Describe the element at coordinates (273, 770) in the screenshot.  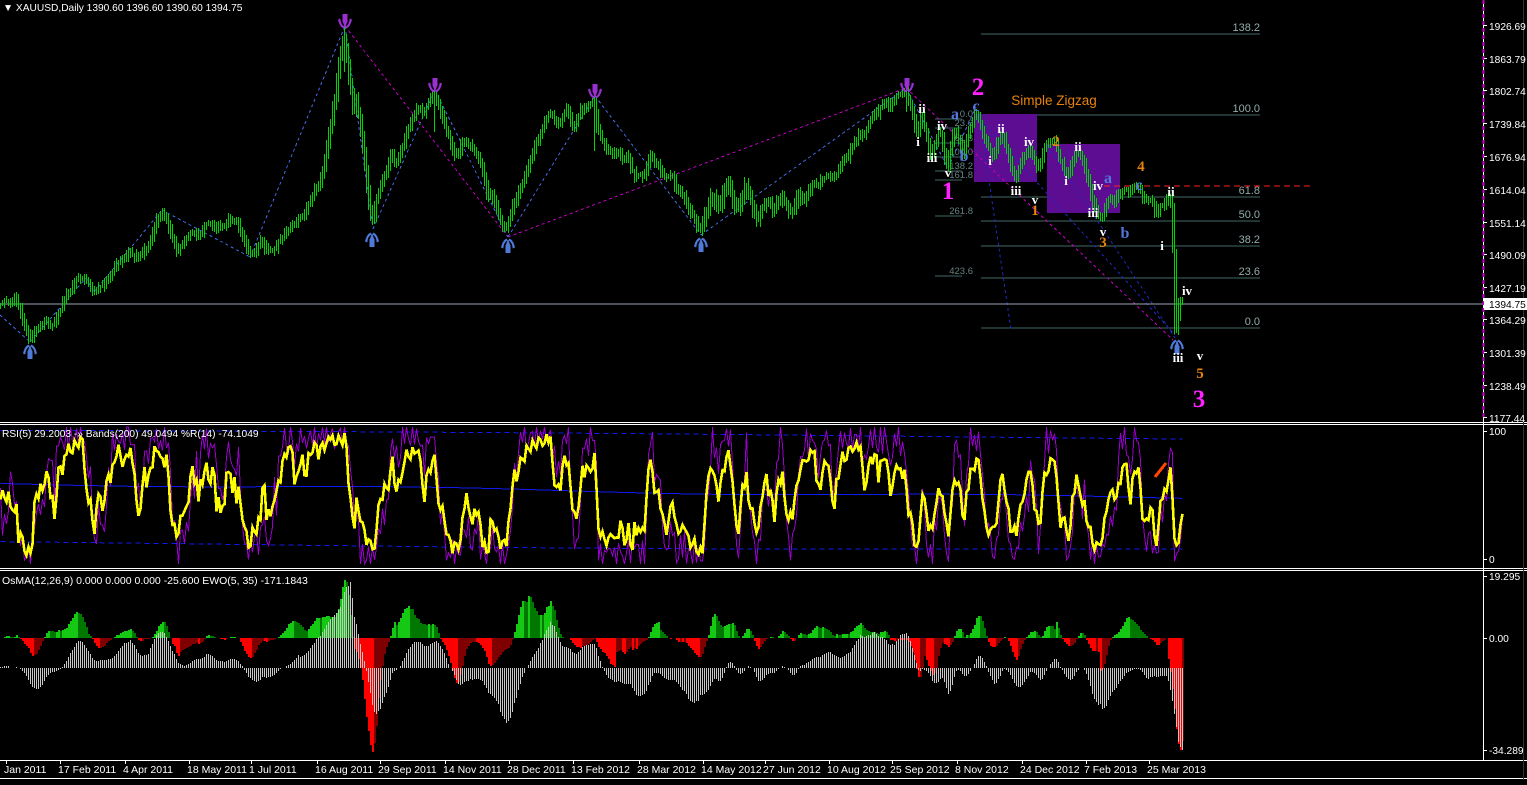
I see `svg-text: 1 Jul 2011` at that location.